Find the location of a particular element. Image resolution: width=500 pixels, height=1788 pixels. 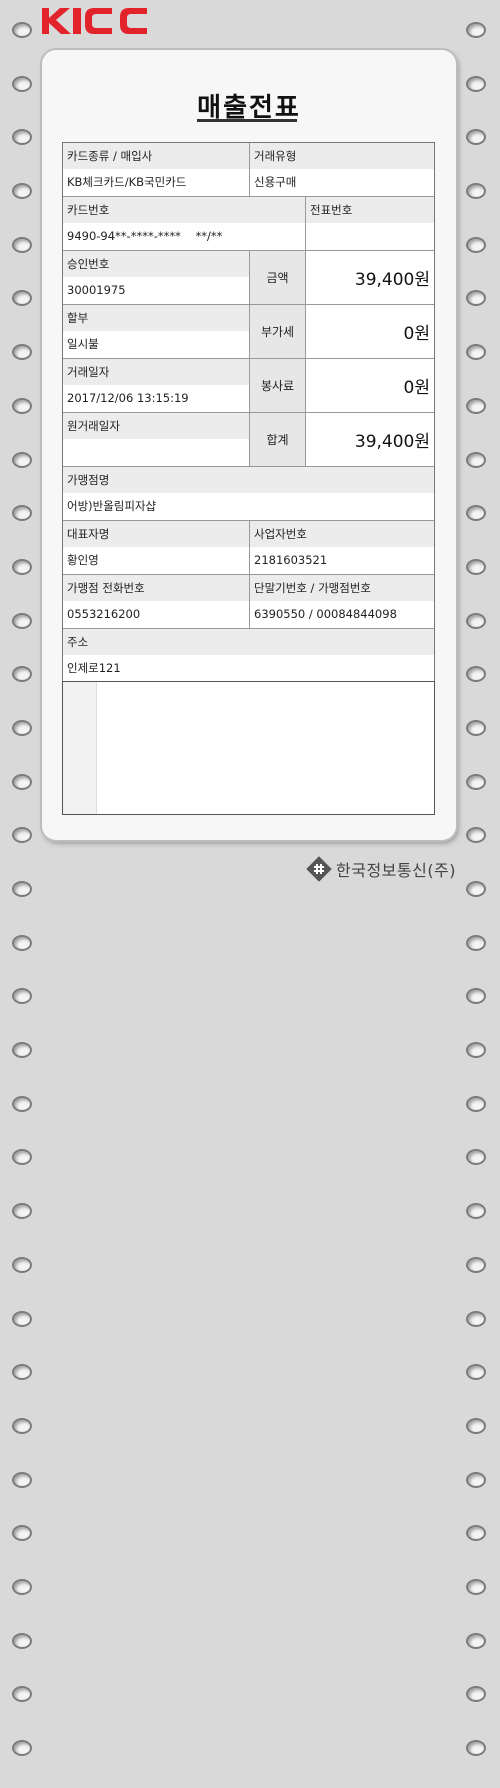

amount-value: 39,400원 is located at coordinates (369, 277).